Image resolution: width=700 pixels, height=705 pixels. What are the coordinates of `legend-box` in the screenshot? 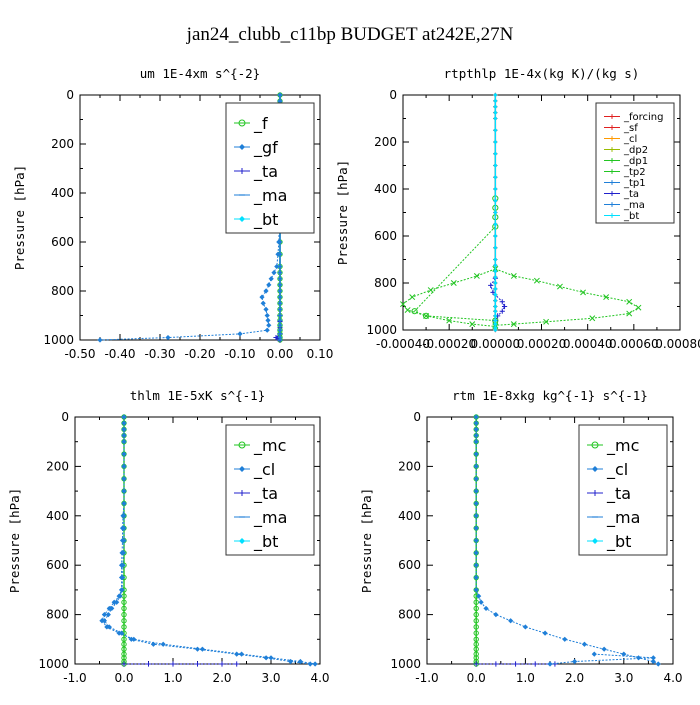 It's located at (270, 168).